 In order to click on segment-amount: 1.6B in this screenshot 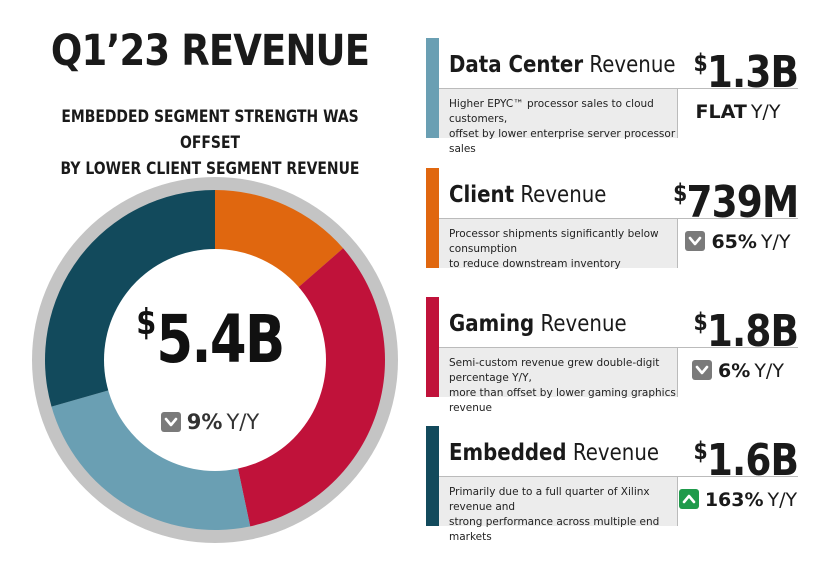, I will do `click(752, 460)`.